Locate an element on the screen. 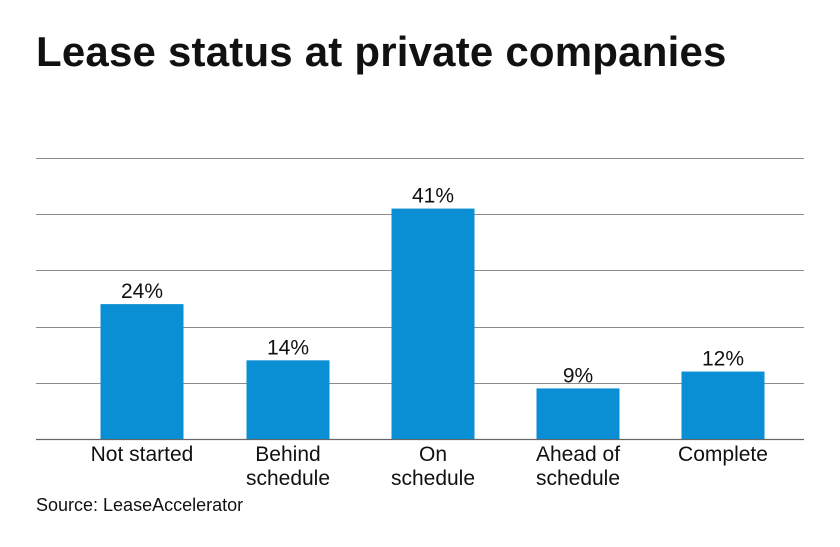  category-label-3: Ahead of schedule is located at coordinates (578, 466).